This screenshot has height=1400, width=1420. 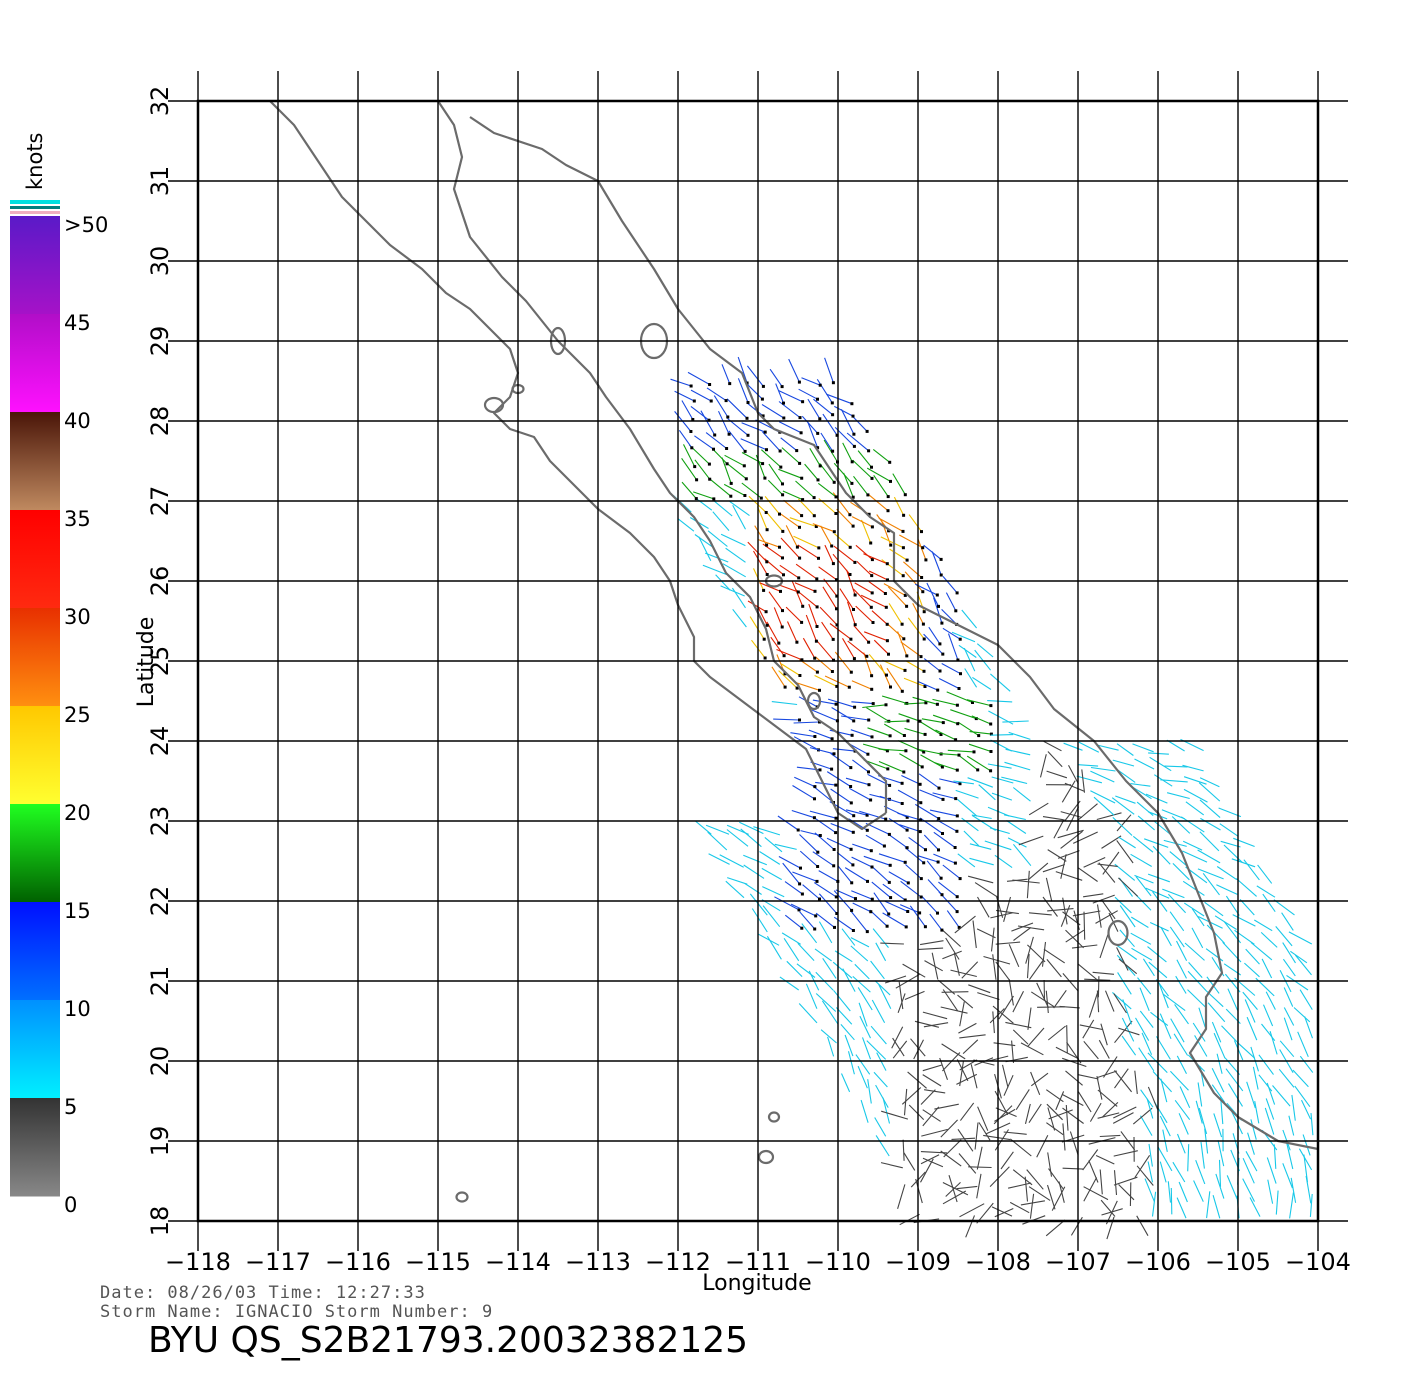 What do you see at coordinates (35, 657) in the screenshot?
I see `colorbar-band` at bounding box center [35, 657].